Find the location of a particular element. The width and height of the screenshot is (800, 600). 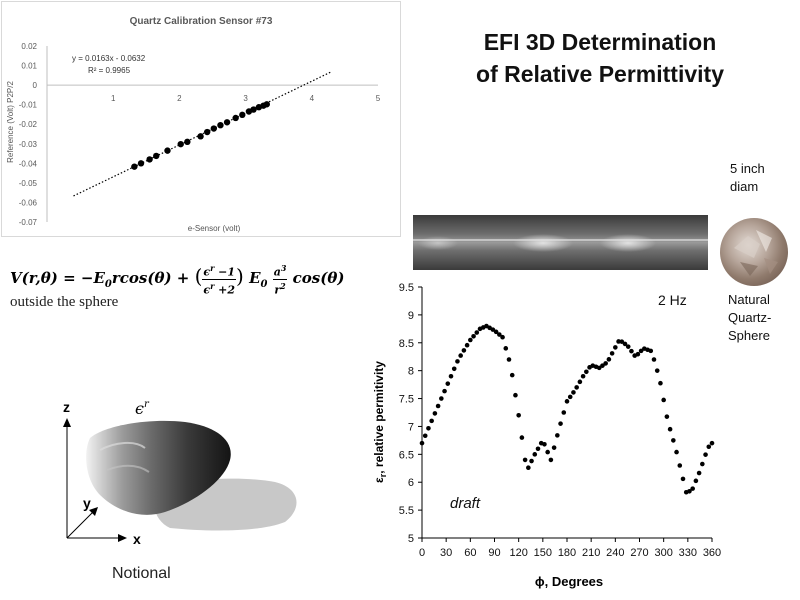

fraction-denominator: ϵ is located at coordinates (207, 290).